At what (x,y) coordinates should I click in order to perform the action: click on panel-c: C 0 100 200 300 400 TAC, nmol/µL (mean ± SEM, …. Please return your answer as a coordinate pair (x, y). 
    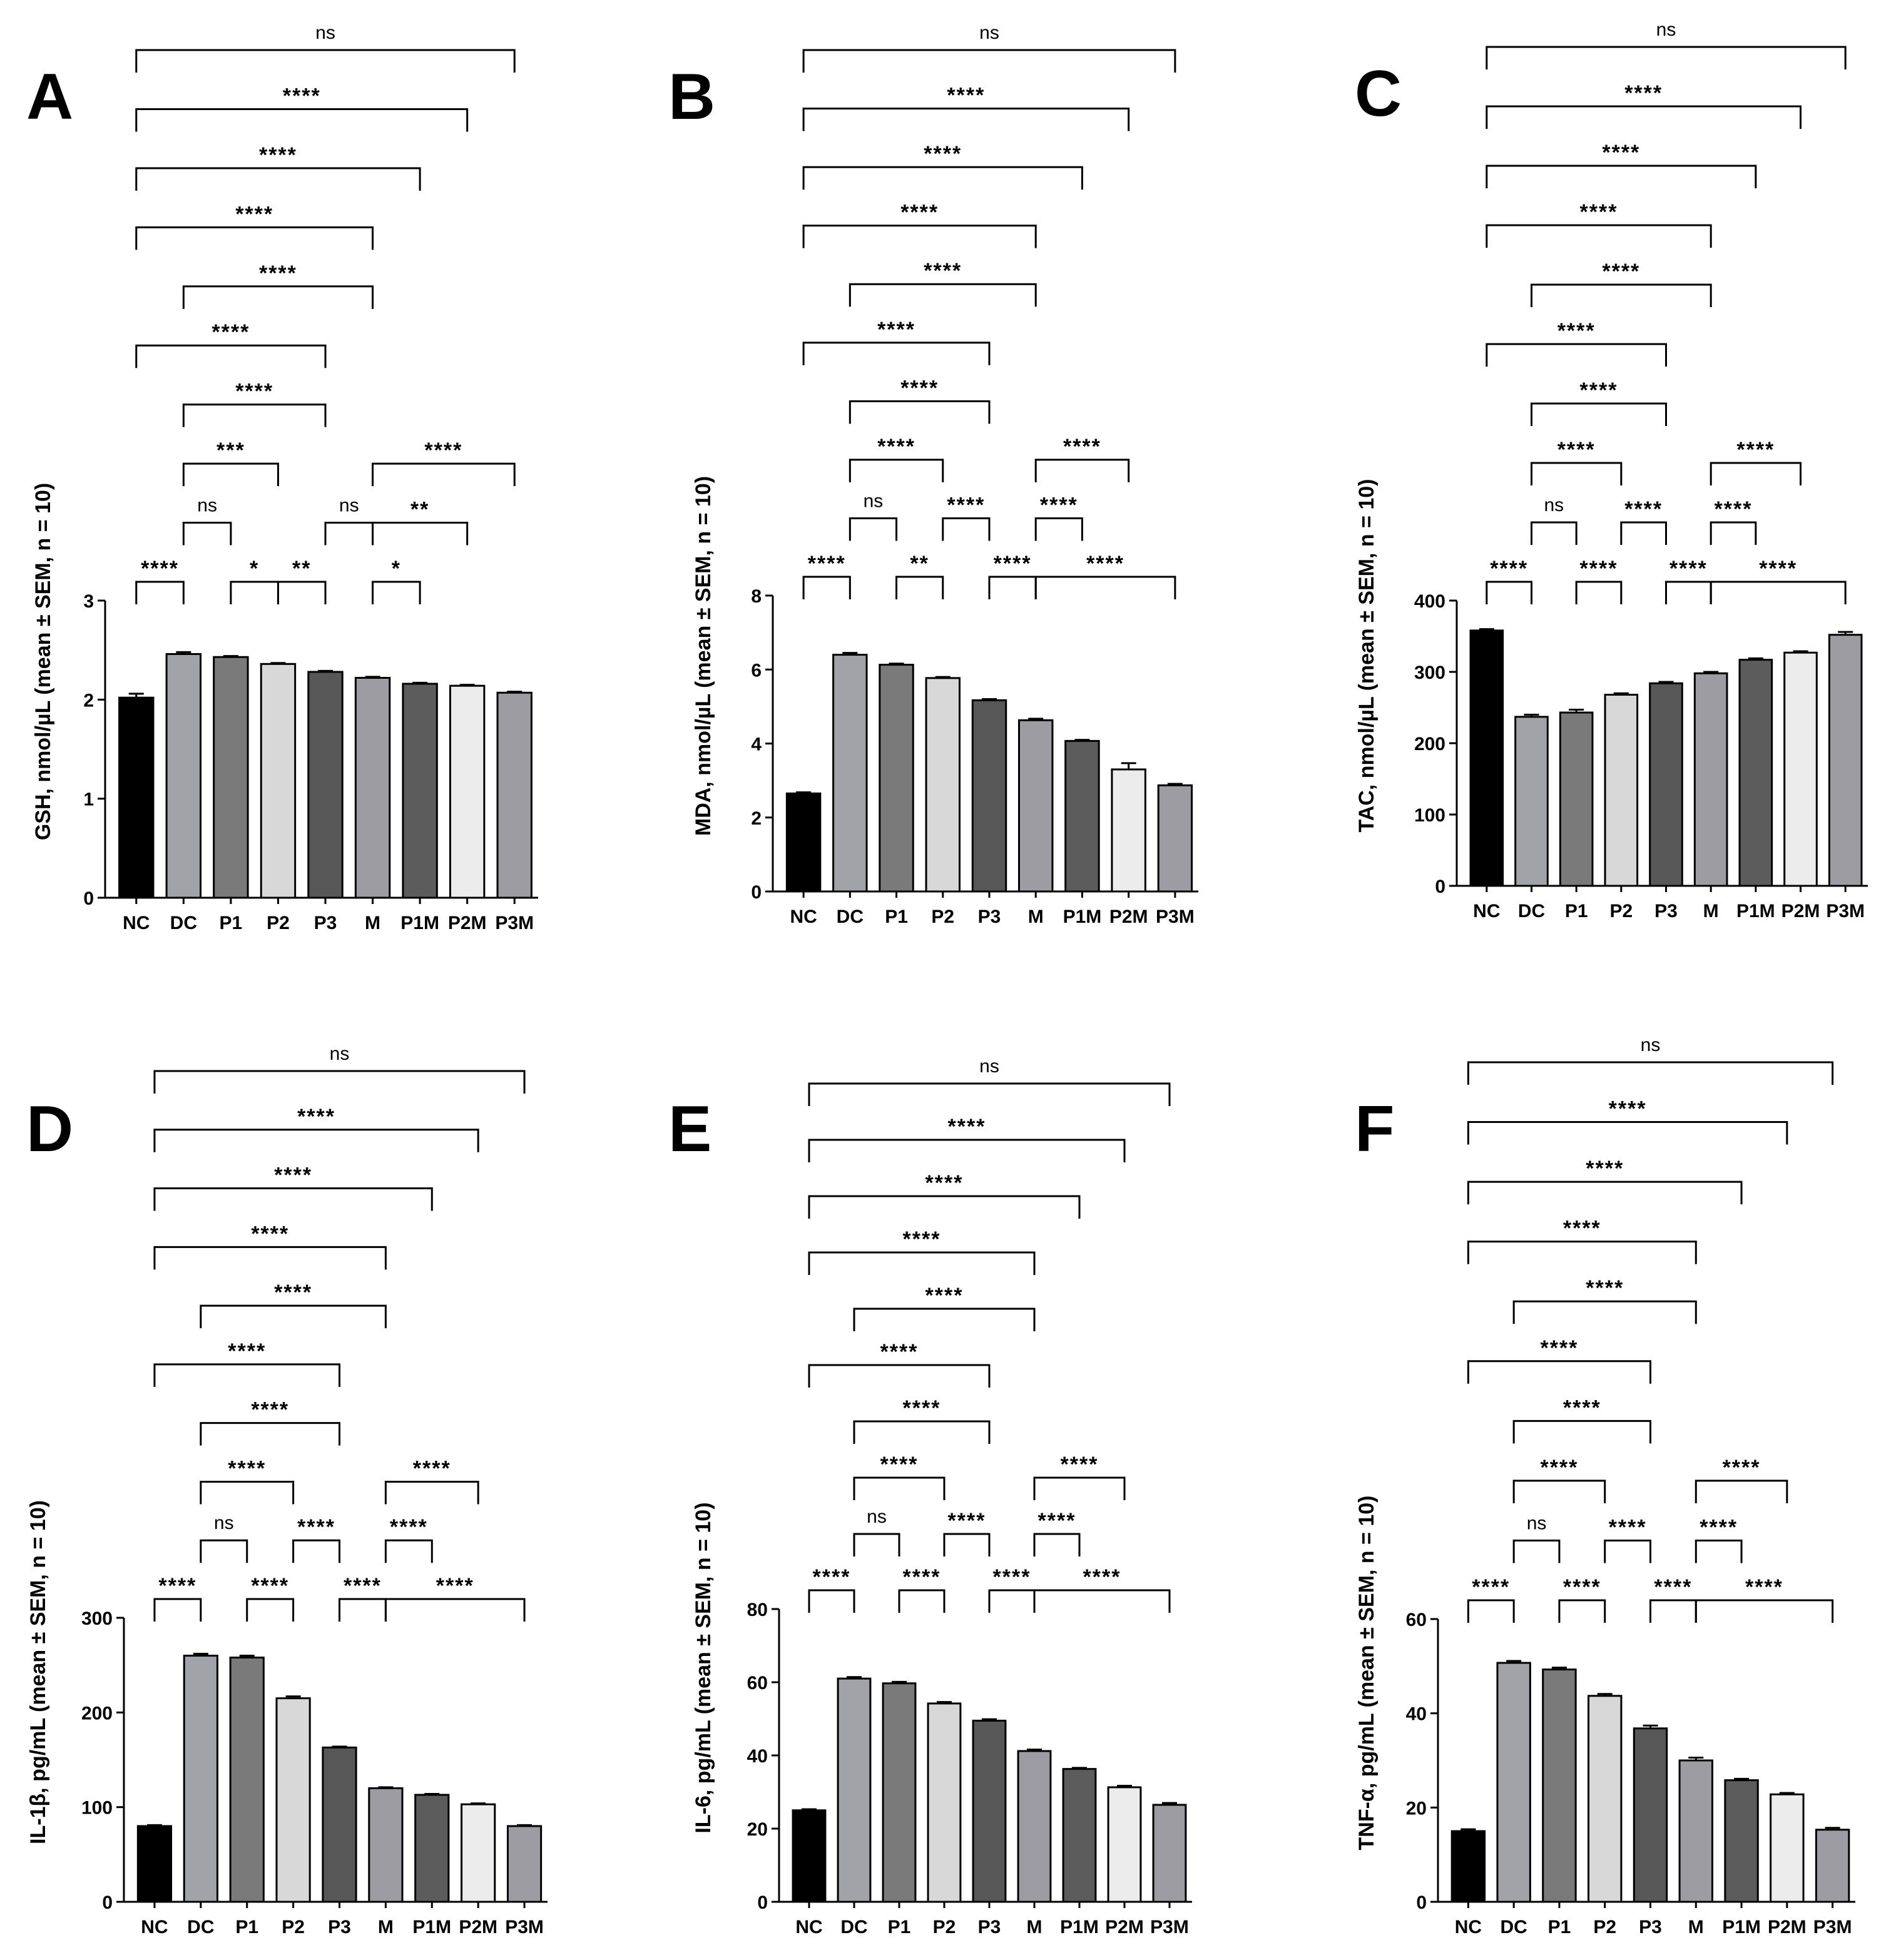
    Looking at the image, I should click on (1611, 470).